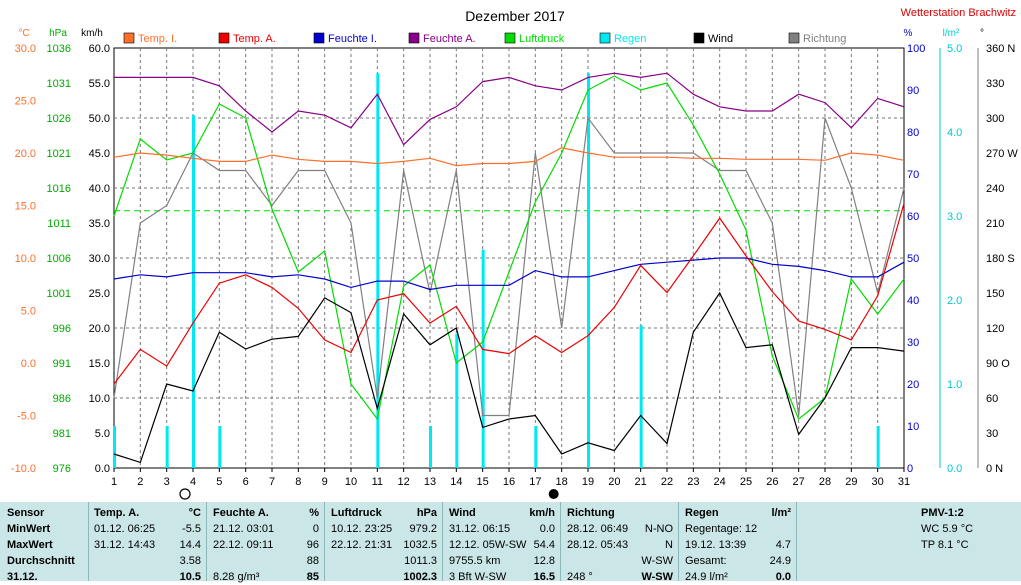 The image size is (1021, 585). I want to click on unit-temp: °C, so click(23, 33).